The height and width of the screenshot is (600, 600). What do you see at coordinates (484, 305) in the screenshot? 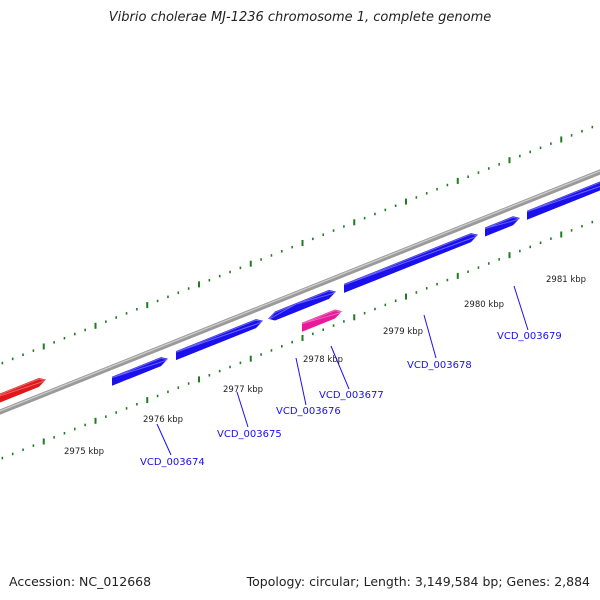
I see `scale-label-6: 2980 kbp` at bounding box center [484, 305].